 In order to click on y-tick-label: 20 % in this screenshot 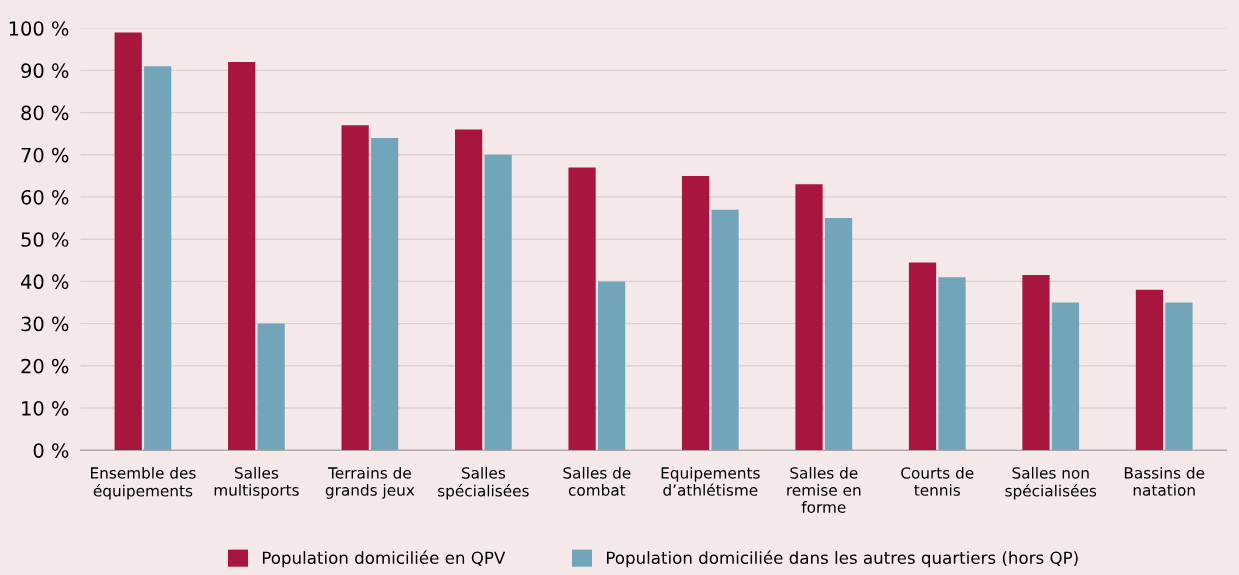, I will do `click(45, 366)`.